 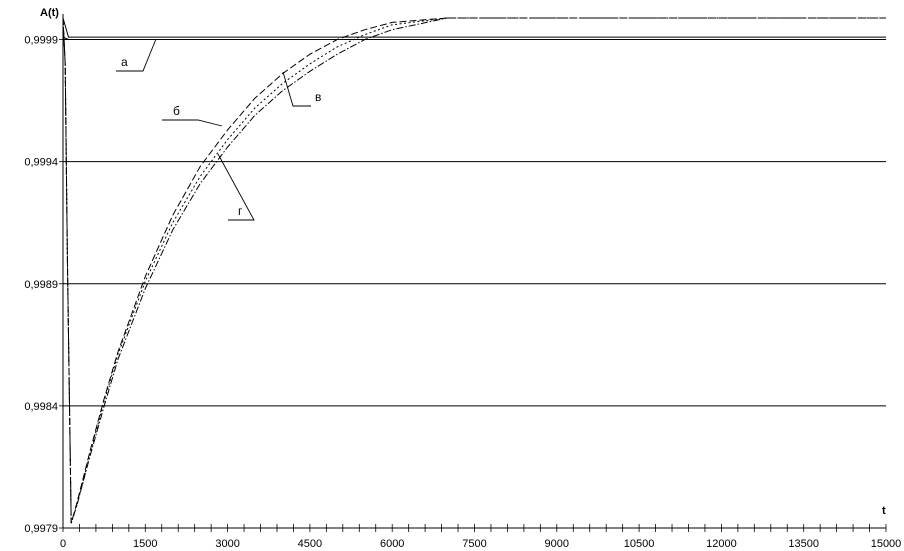 What do you see at coordinates (41, 407) in the screenshot?
I see `y-tick-label: 0,9984` at bounding box center [41, 407].